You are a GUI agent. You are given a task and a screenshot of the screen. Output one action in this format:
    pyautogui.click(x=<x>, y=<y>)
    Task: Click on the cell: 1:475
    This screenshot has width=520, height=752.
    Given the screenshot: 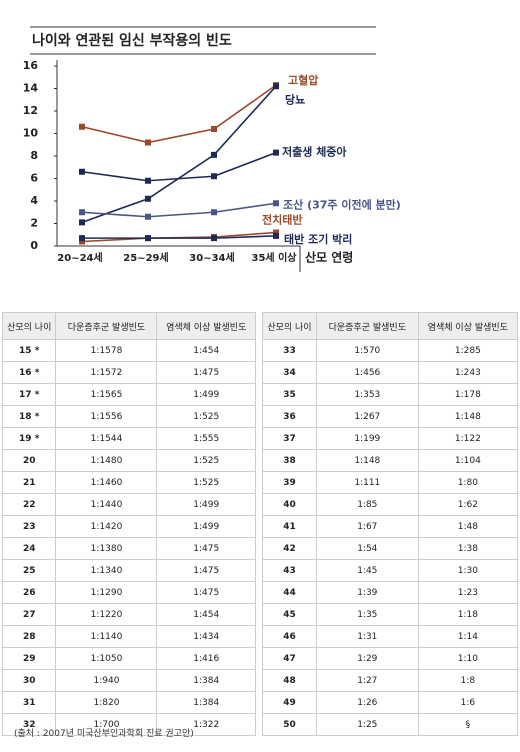 What is the action you would take?
    pyautogui.click(x=206, y=372)
    